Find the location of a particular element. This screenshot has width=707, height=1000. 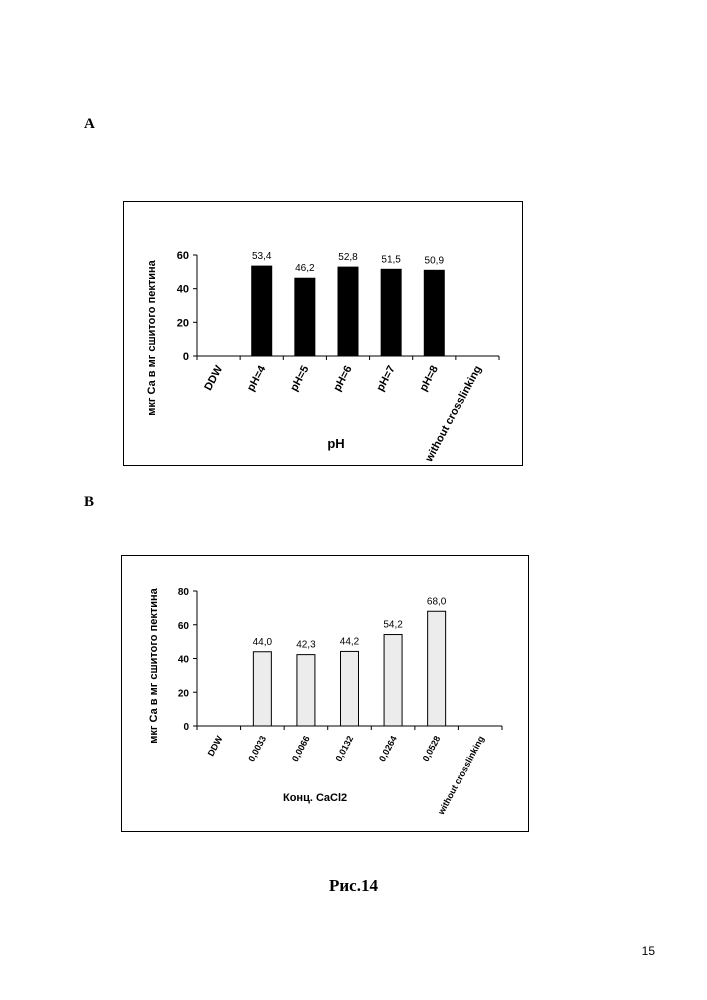

chart-a-y-axis-title: мкг Са в мг сшитого пектина is located at coordinates (152, 337).